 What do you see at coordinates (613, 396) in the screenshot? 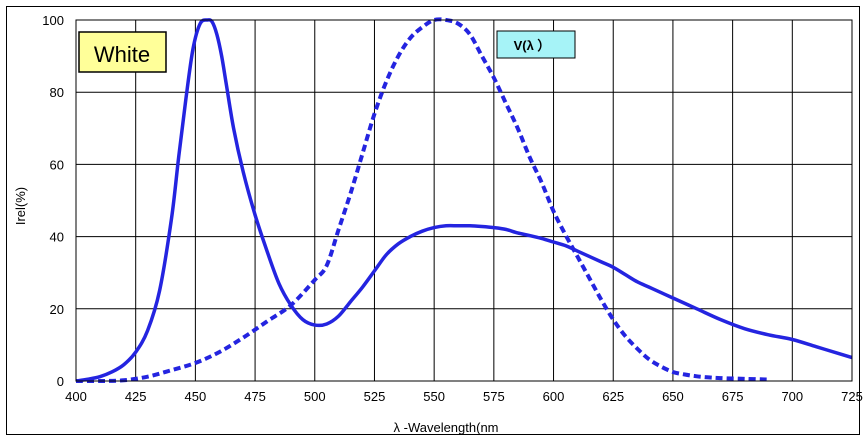
I see `x-tick-label: 625` at bounding box center [613, 396].